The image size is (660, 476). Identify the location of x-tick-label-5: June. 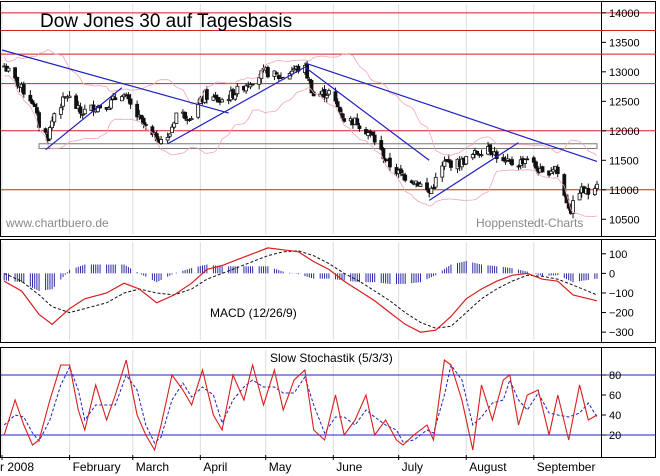
(349, 467).